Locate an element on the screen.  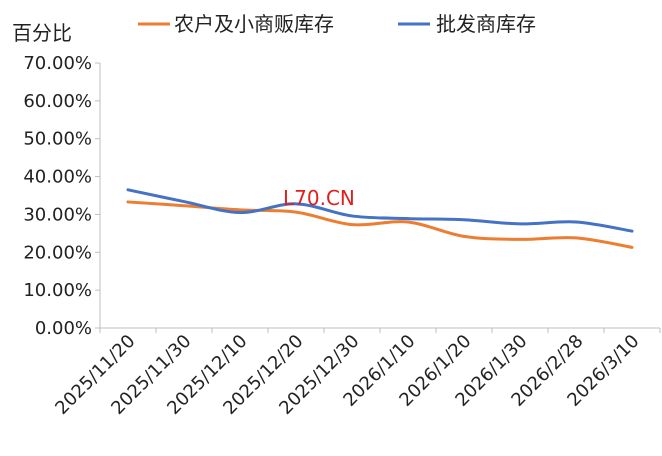
y-tick-label: 0.00% is located at coordinates (63, 328).